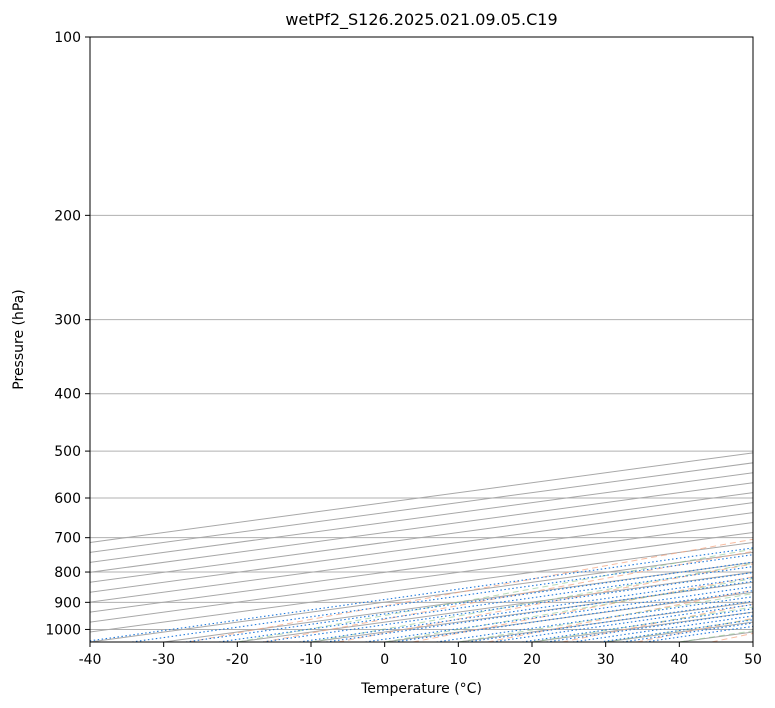 The height and width of the screenshot is (708, 775). What do you see at coordinates (90, 660) in the screenshot?
I see `x-tick-label: -40` at bounding box center [90, 660].